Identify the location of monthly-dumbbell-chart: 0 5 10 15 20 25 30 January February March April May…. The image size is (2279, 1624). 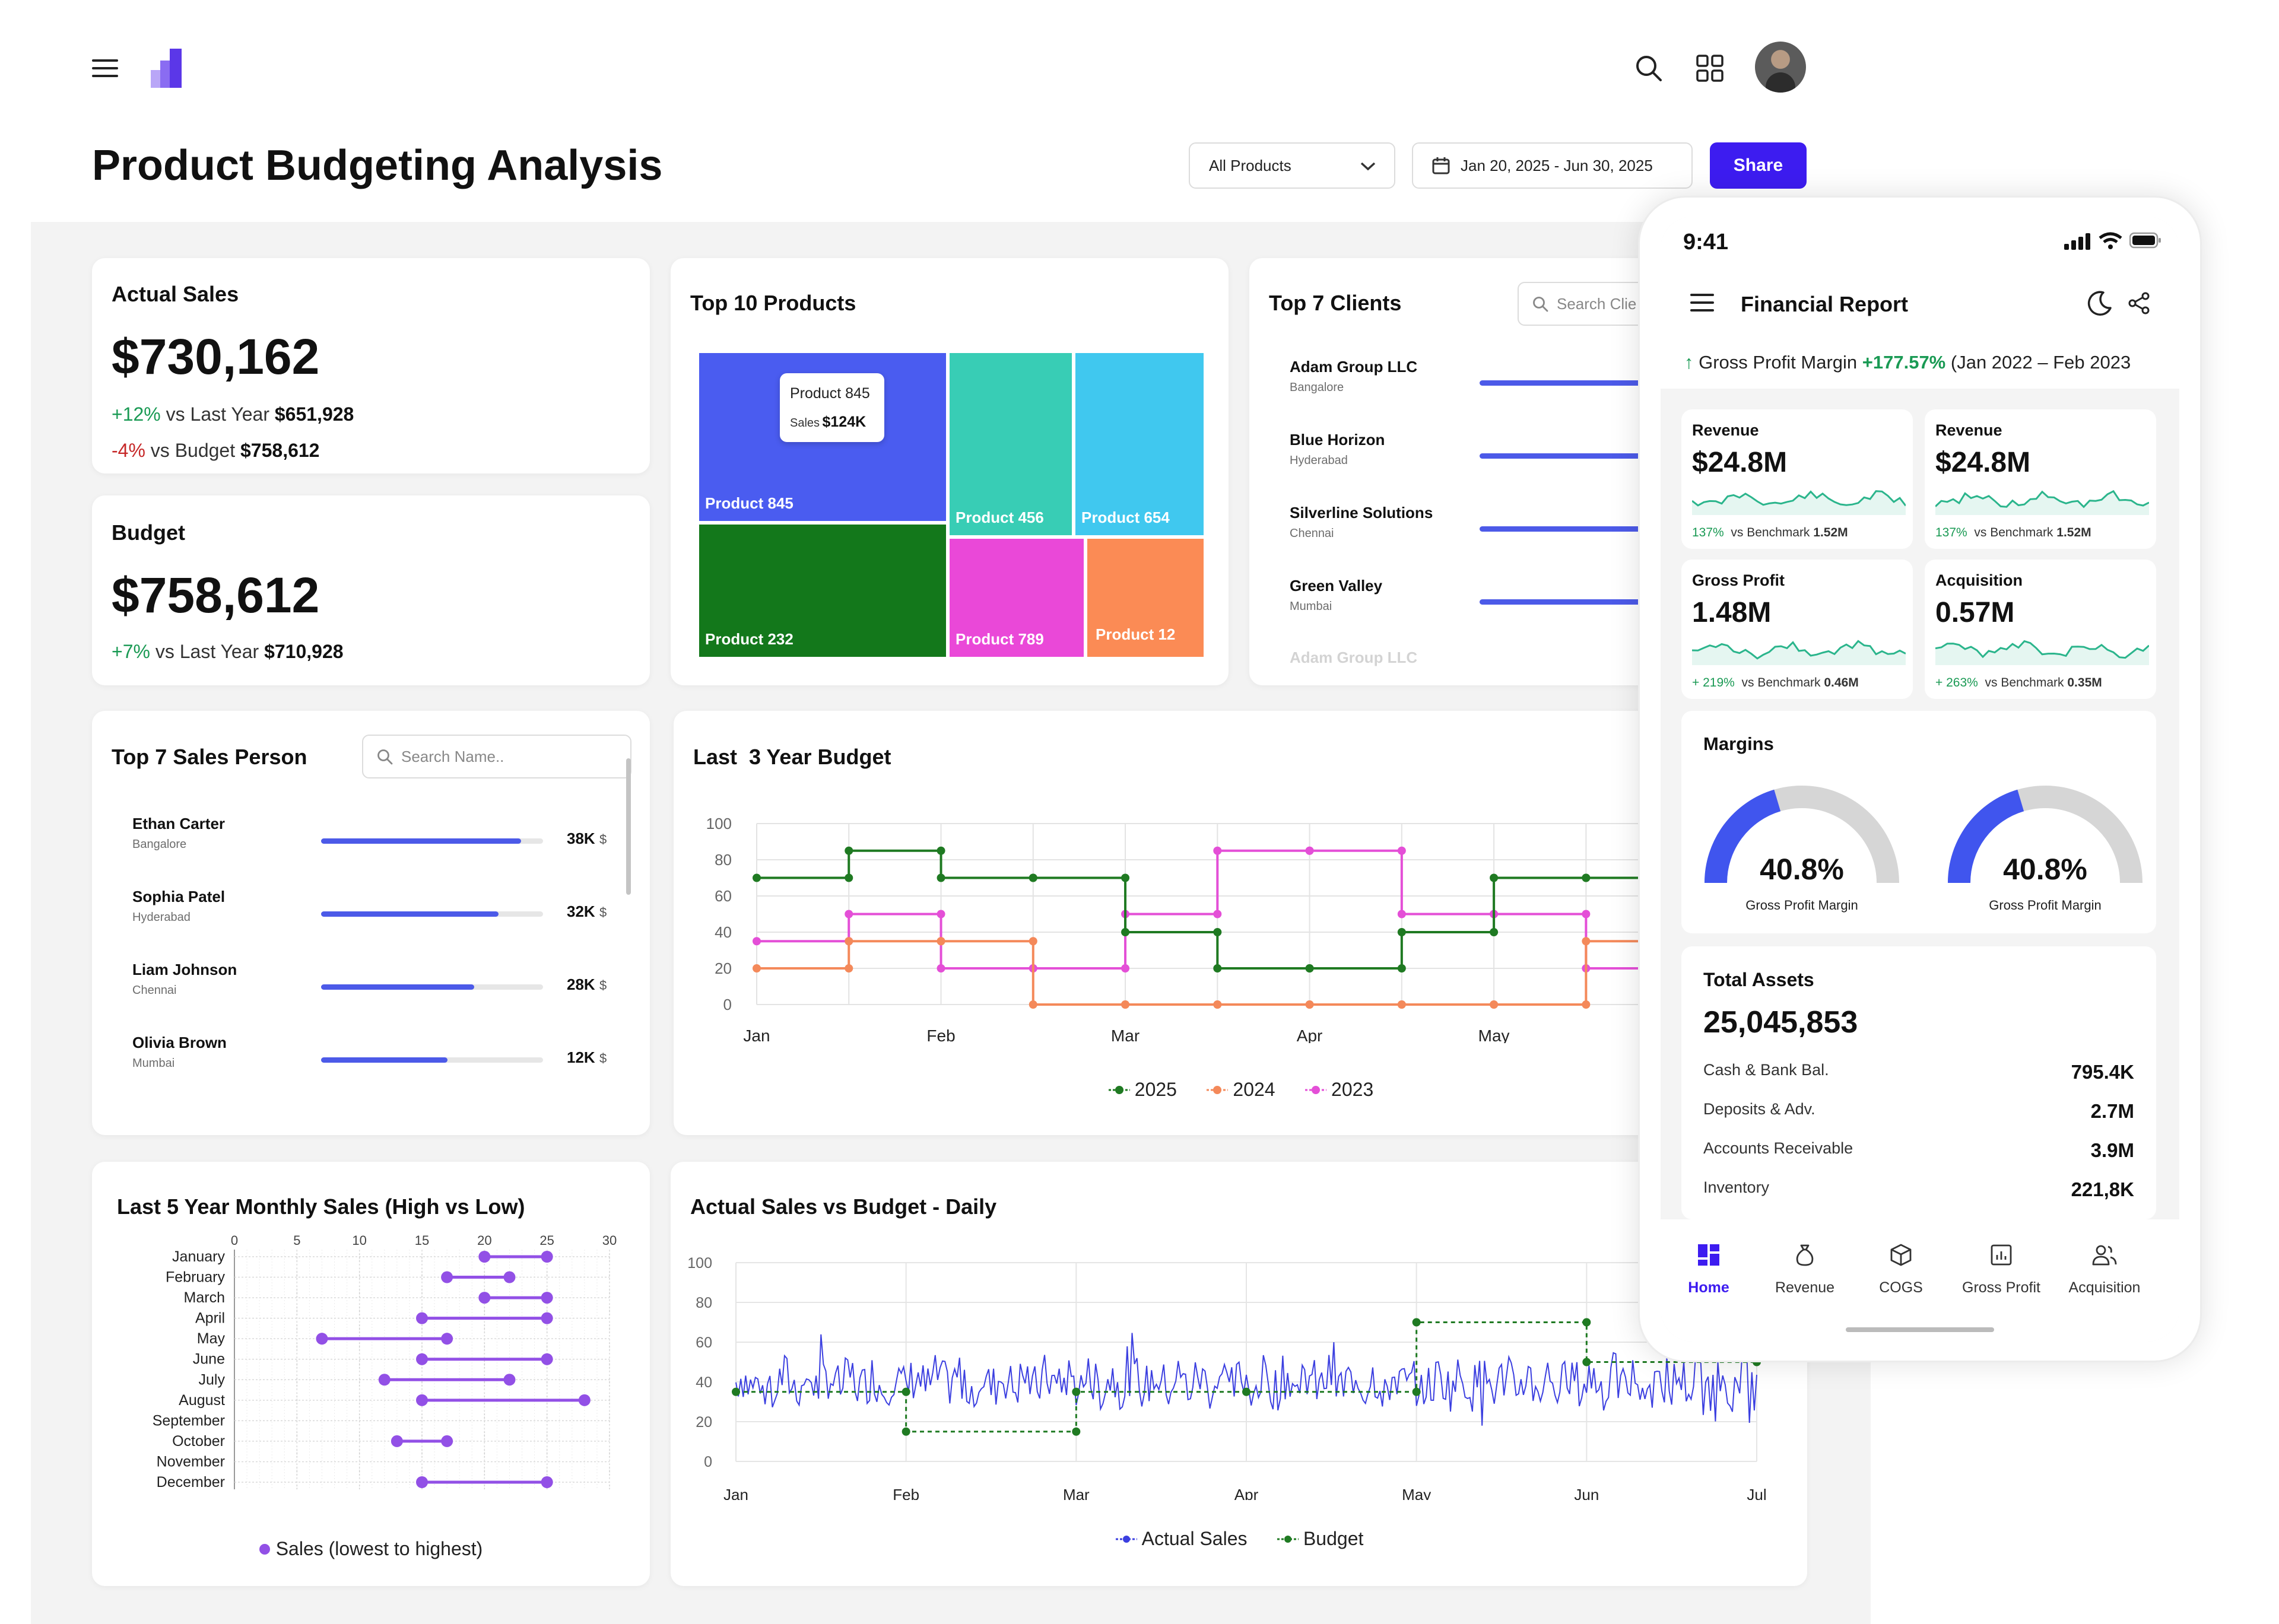
(385, 1361).